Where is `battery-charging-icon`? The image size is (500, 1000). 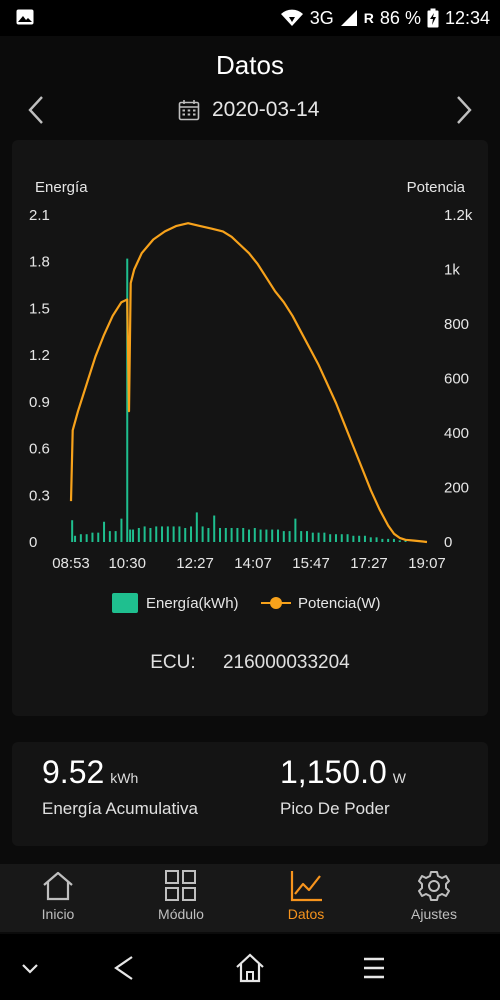
battery-charging-icon is located at coordinates (433, 18).